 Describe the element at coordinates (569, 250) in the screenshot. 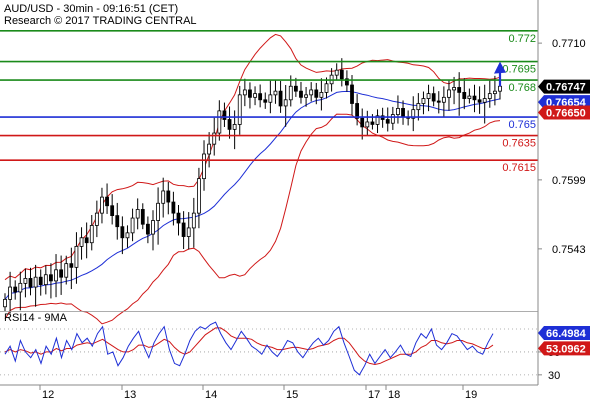

I see `price-tick-label: 0.7543` at that location.